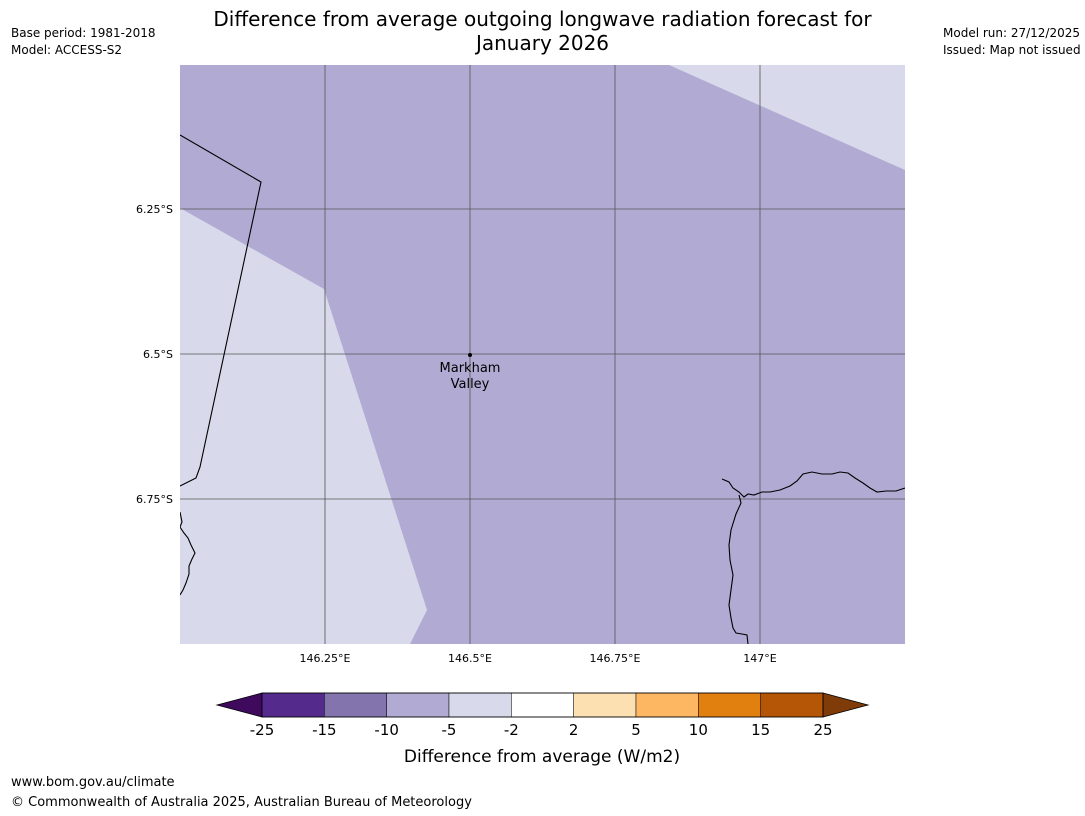 The height and width of the screenshot is (816, 1085). What do you see at coordinates (188, 553) in the screenshot?
I see `coastline-southwest` at bounding box center [188, 553].